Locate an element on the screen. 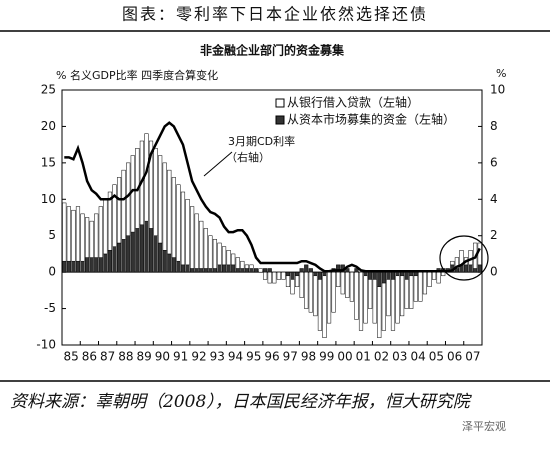 The width and height of the screenshot is (550, 455). y-tick-label: 0 is located at coordinates (52, 272).